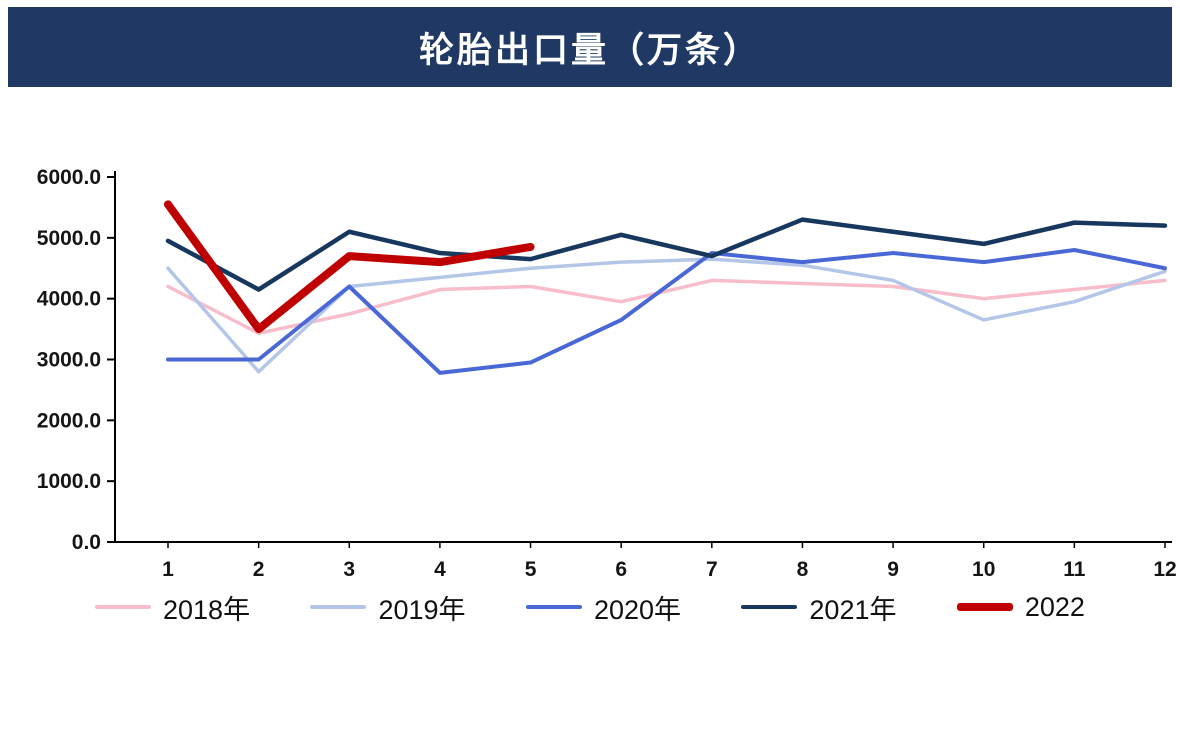 The height and width of the screenshot is (729, 1180). What do you see at coordinates (621, 569) in the screenshot?
I see `x-tick-label: 6` at bounding box center [621, 569].